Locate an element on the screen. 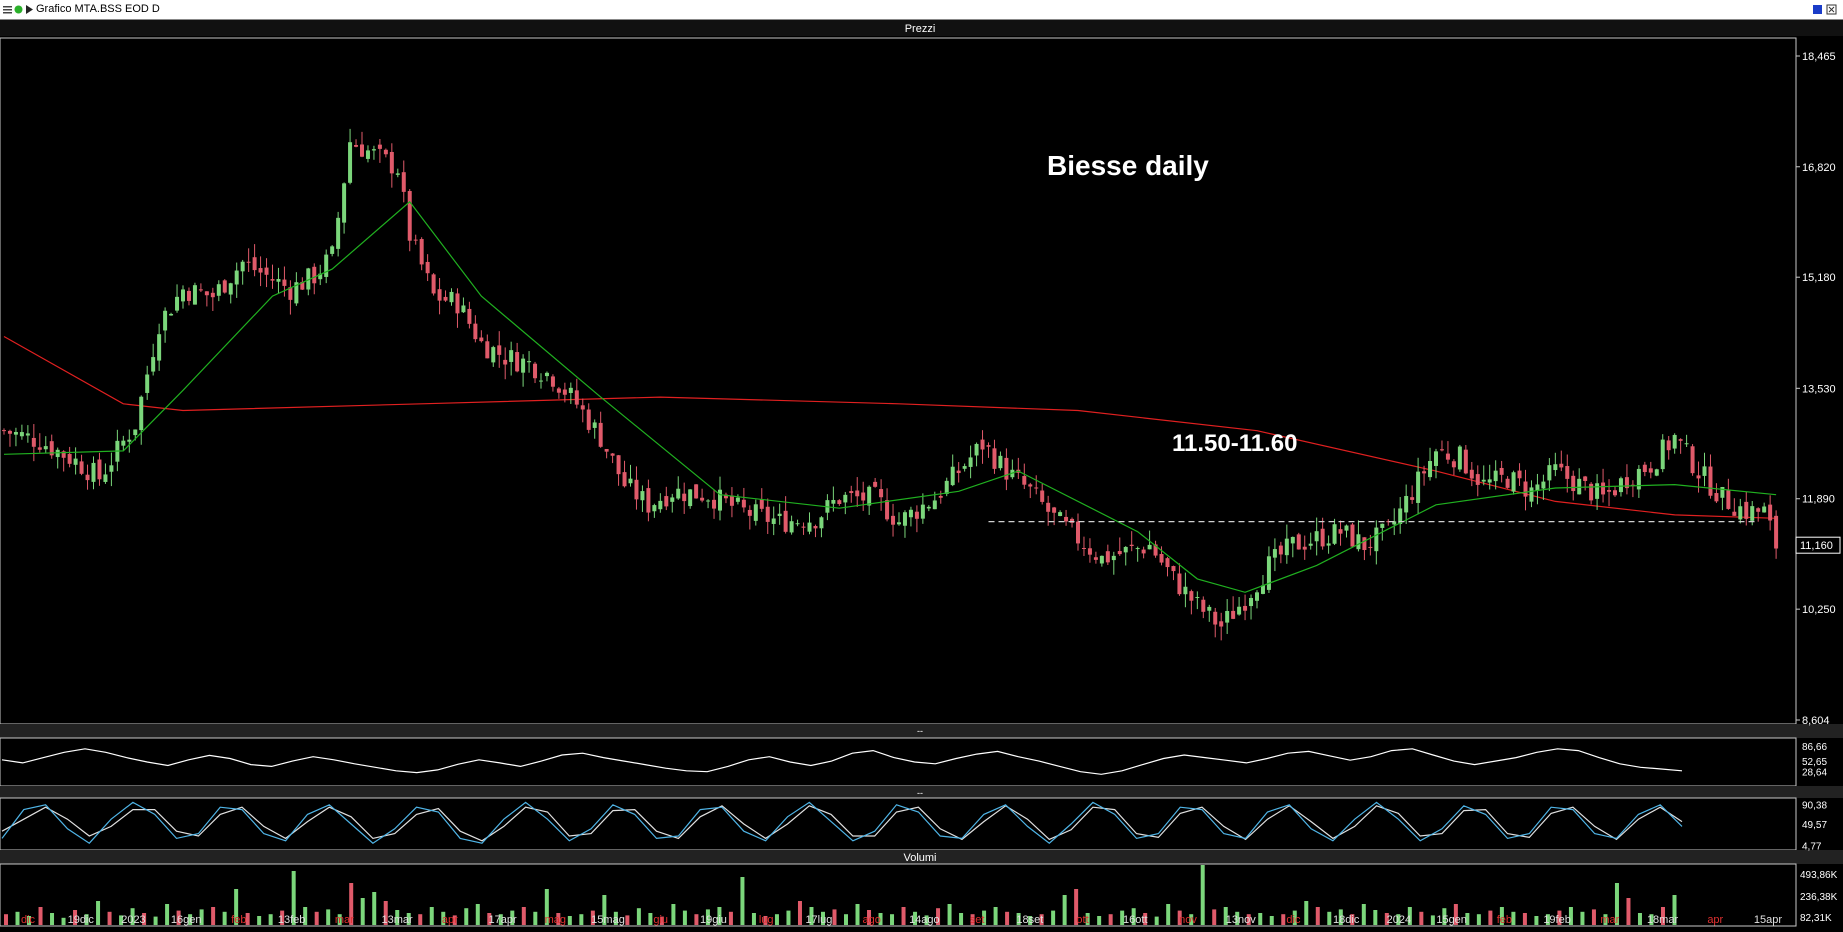  date-axis-label: 14ago is located at coordinates (924, 920).